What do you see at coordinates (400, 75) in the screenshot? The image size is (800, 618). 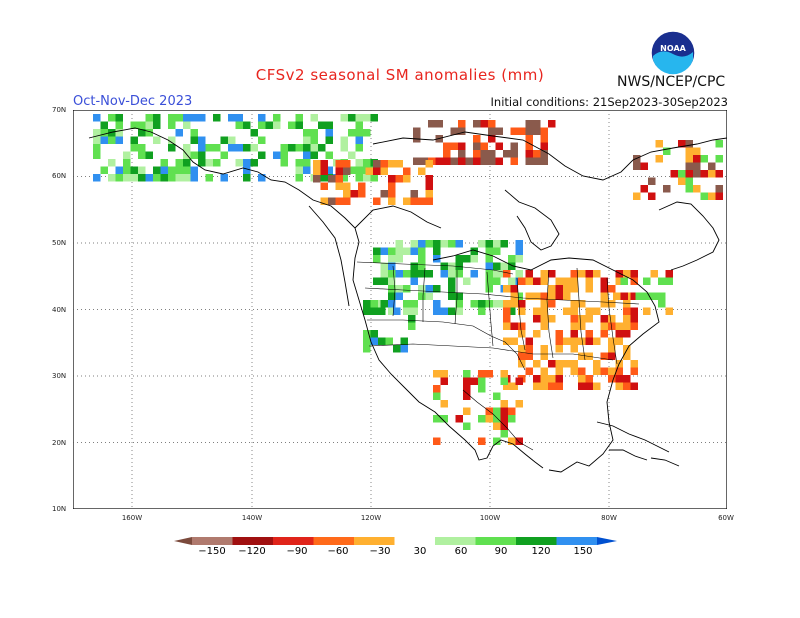 I see `chart-title: CFSv2 seasonal SM anomalies (mm)` at bounding box center [400, 75].